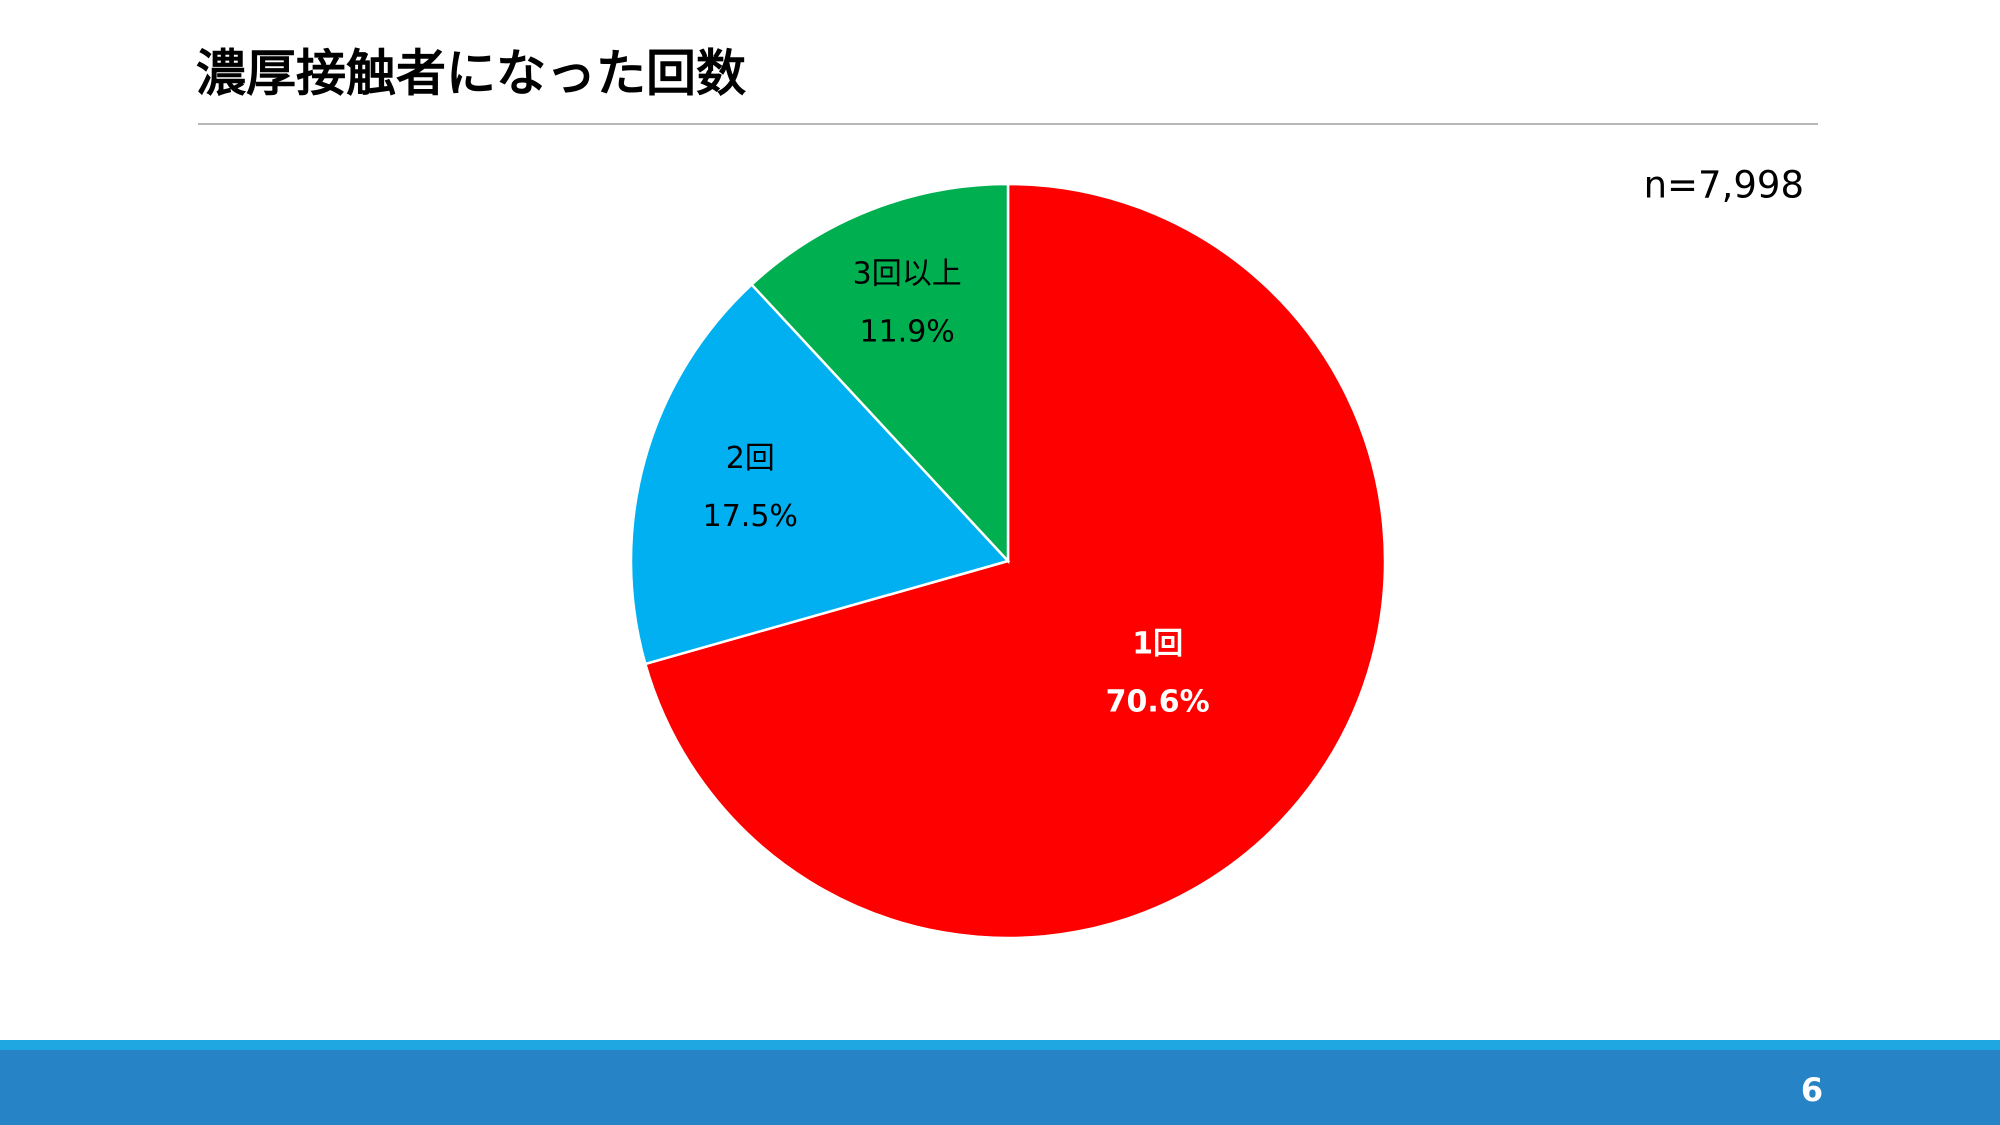  I want to click on slice-value-label: 17.5%, so click(750, 516).